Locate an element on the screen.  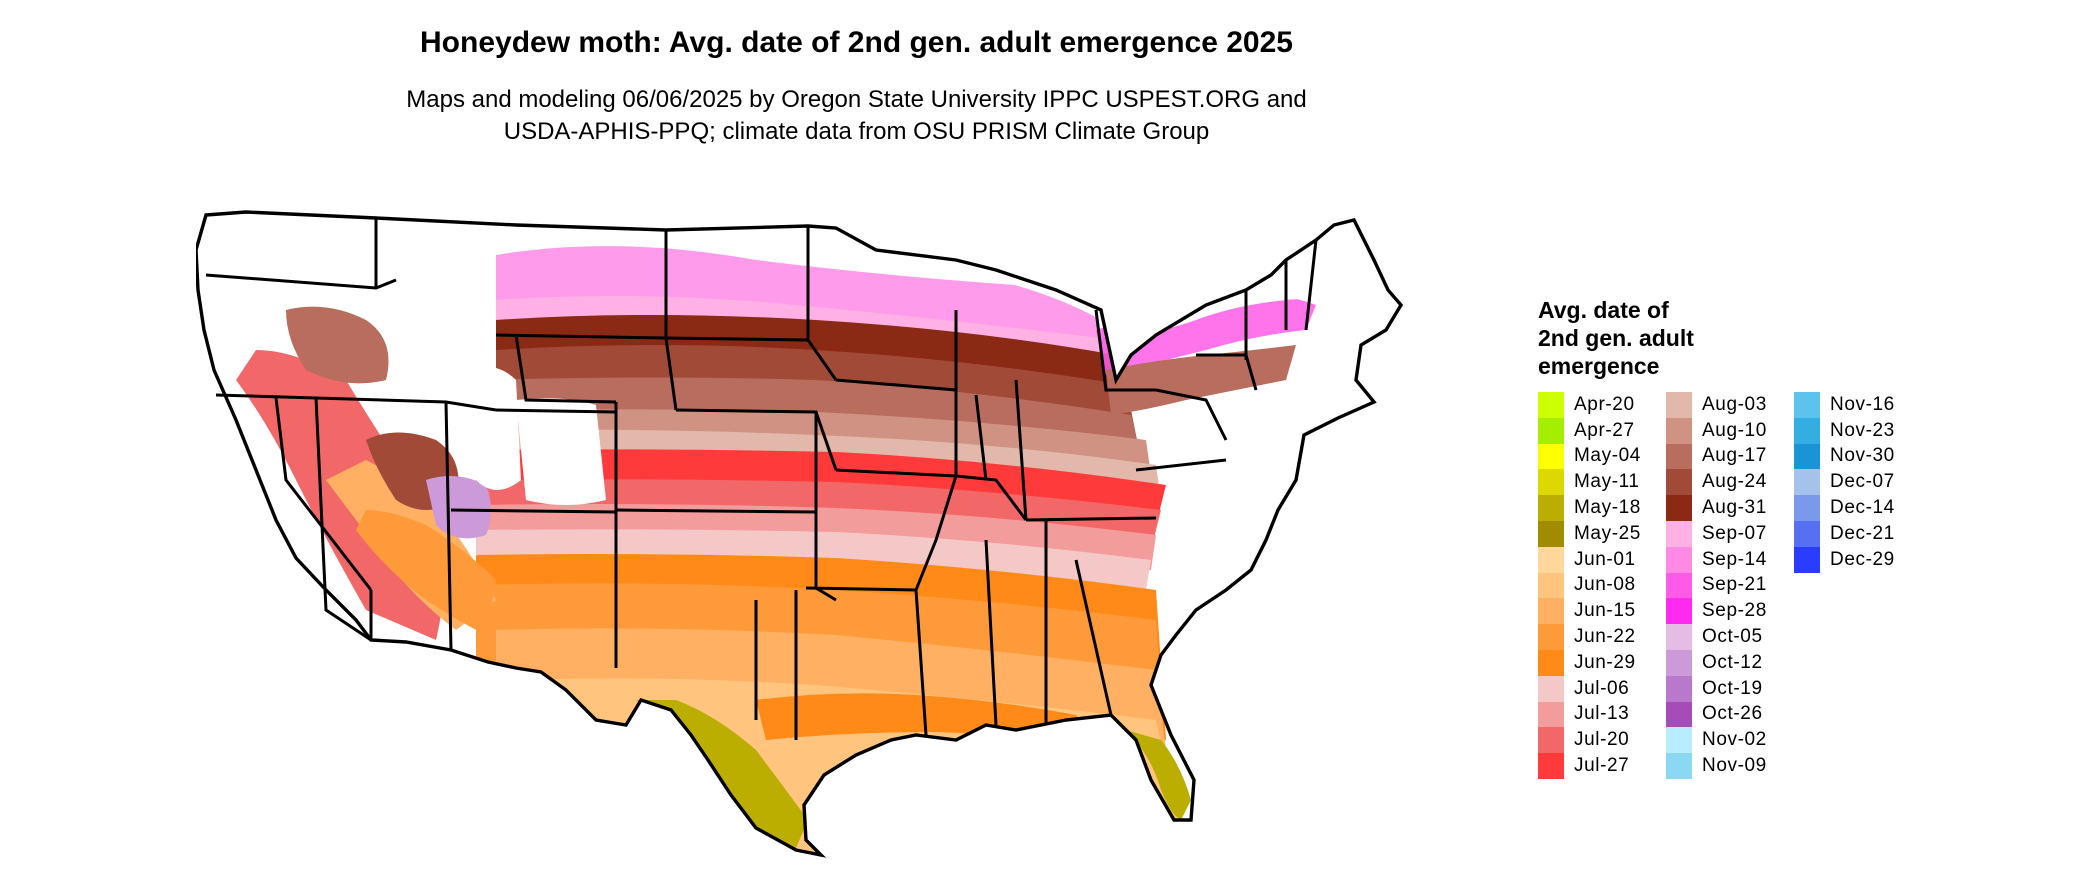
legend-item: Oct-12 is located at coordinates (1716, 662).